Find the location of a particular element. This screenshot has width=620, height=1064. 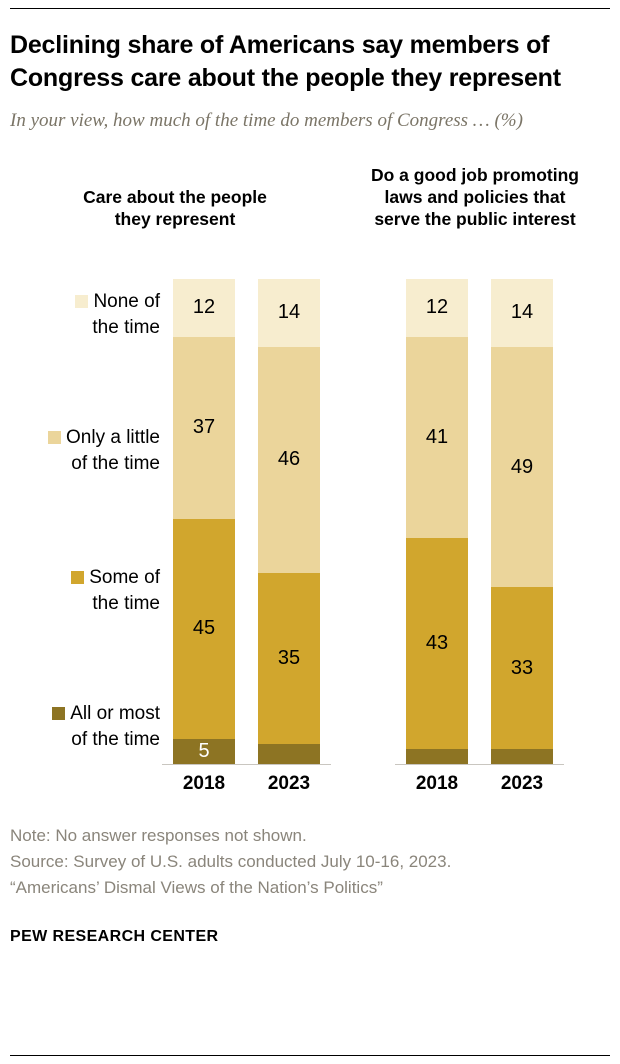

value-label: 35 is located at coordinates (289, 657).